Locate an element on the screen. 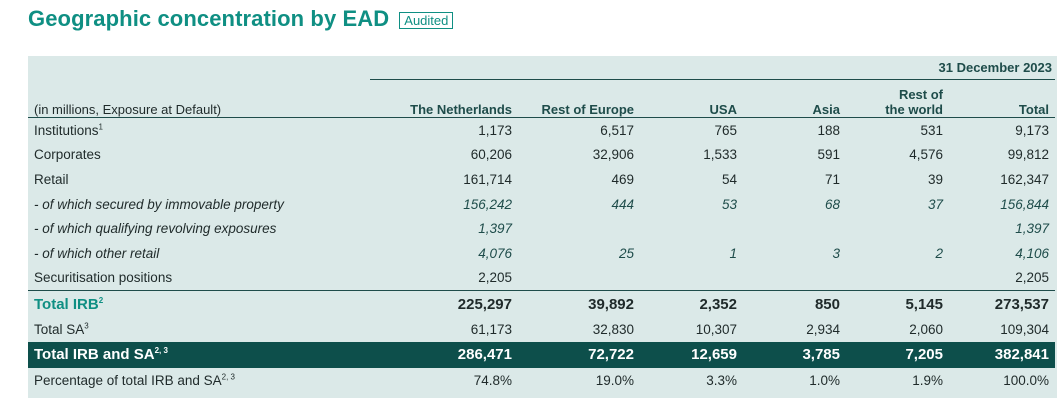 The width and height of the screenshot is (1060, 400). cell-value: 68 is located at coordinates (832, 204).